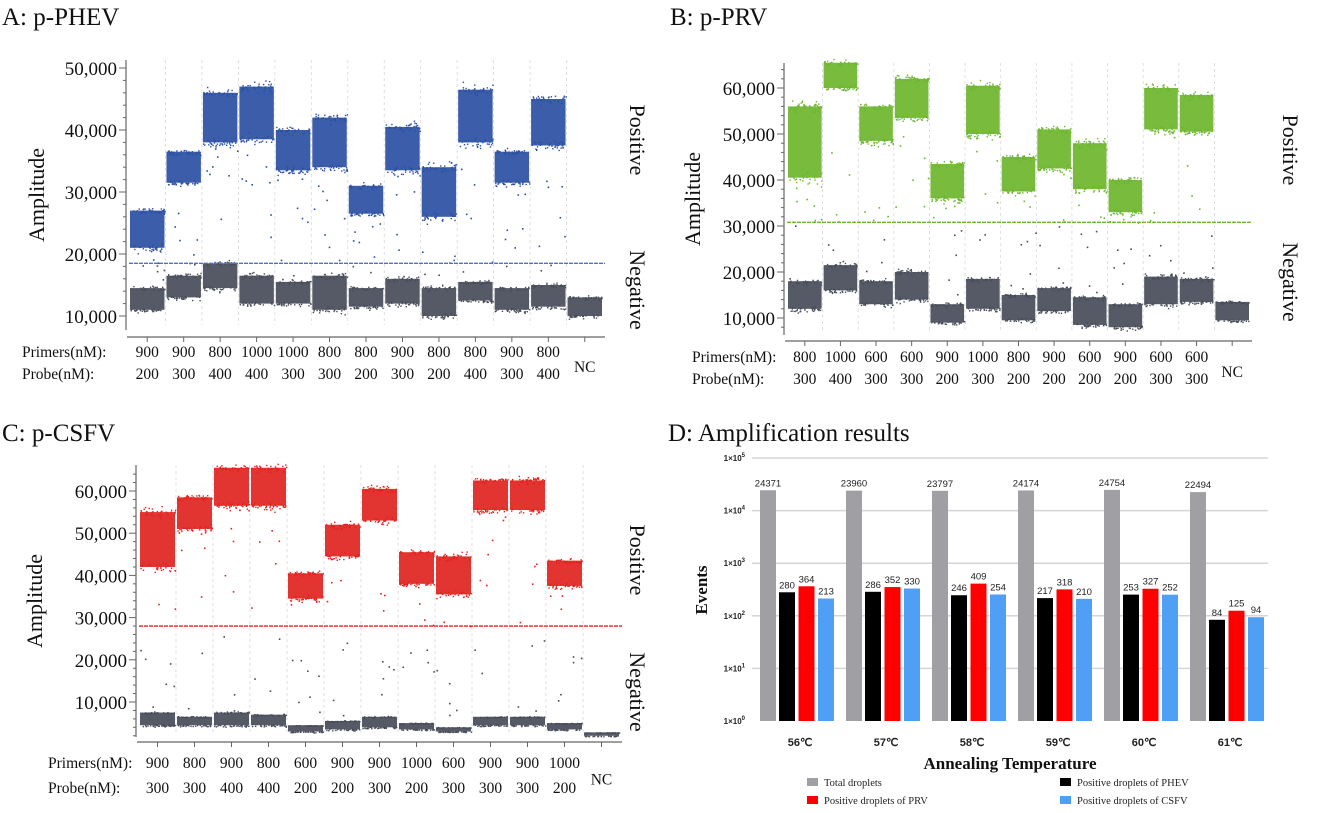  I want to click on primer-concentration: 900, so click(232, 763).